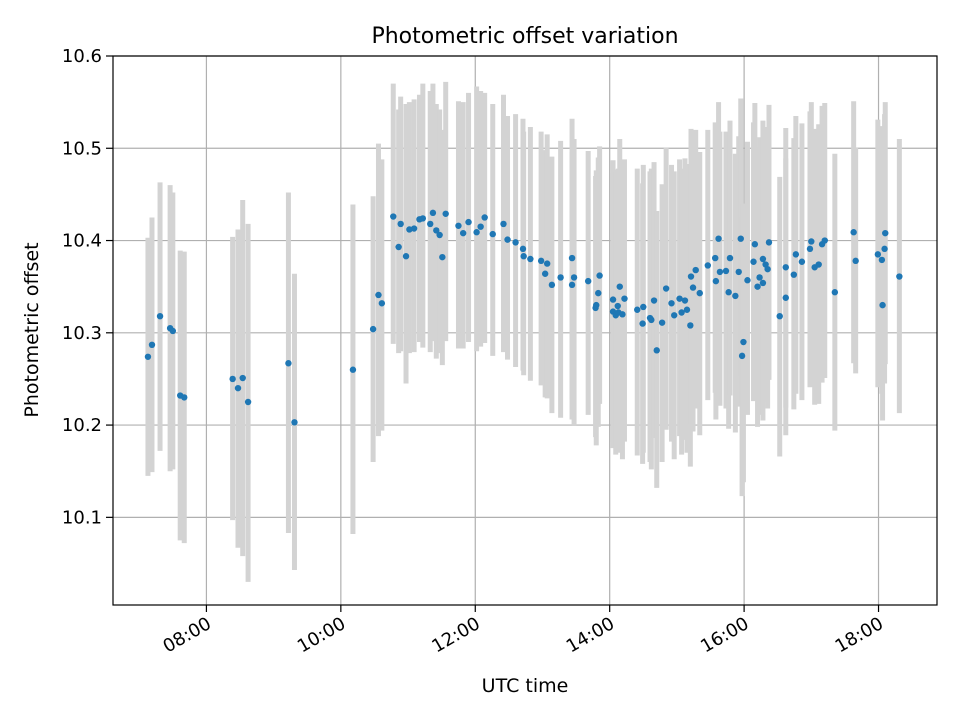 This screenshot has width=960, height=720. What do you see at coordinates (82, 148) in the screenshot?
I see `y-tick-label: 10.5` at bounding box center [82, 148].